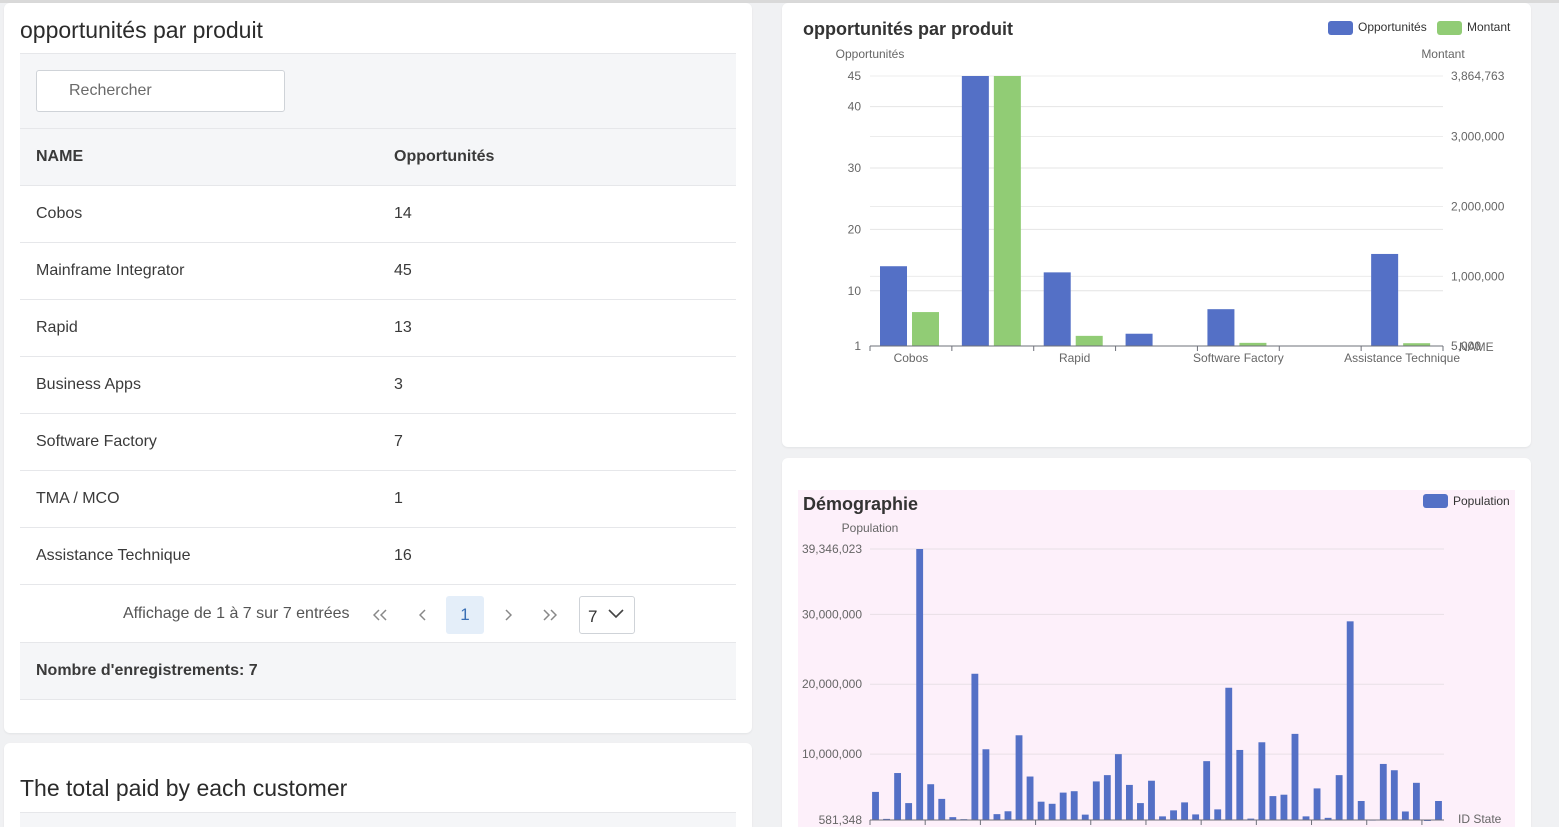 The image size is (1559, 827). Describe the element at coordinates (378, 442) in the screenshot. I see `table-row: Software Factory 7` at that location.